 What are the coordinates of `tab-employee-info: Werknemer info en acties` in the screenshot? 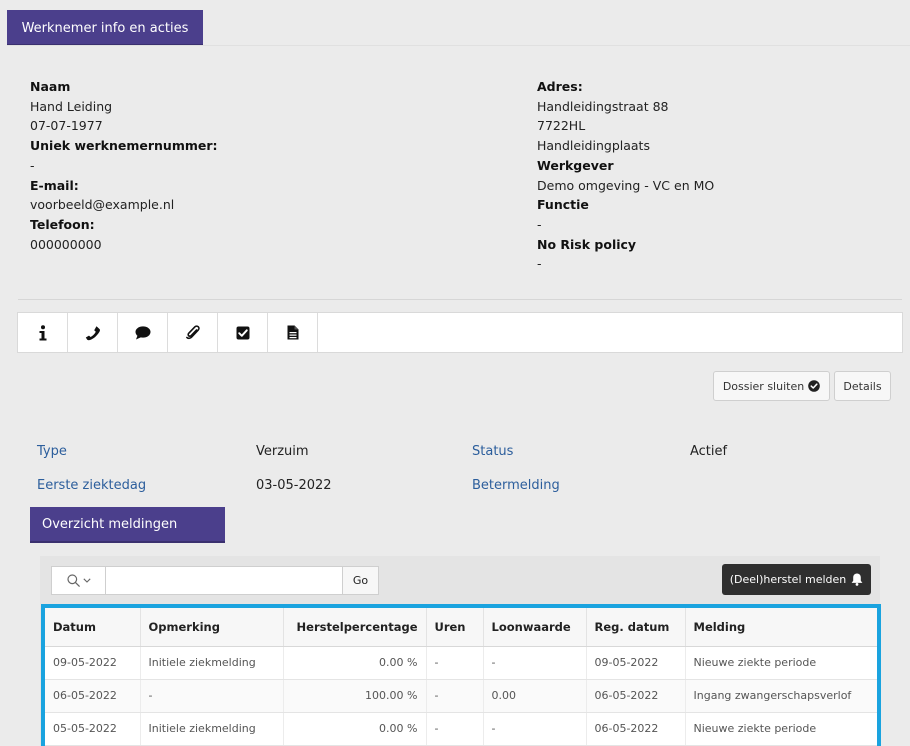 It's located at (105, 28).